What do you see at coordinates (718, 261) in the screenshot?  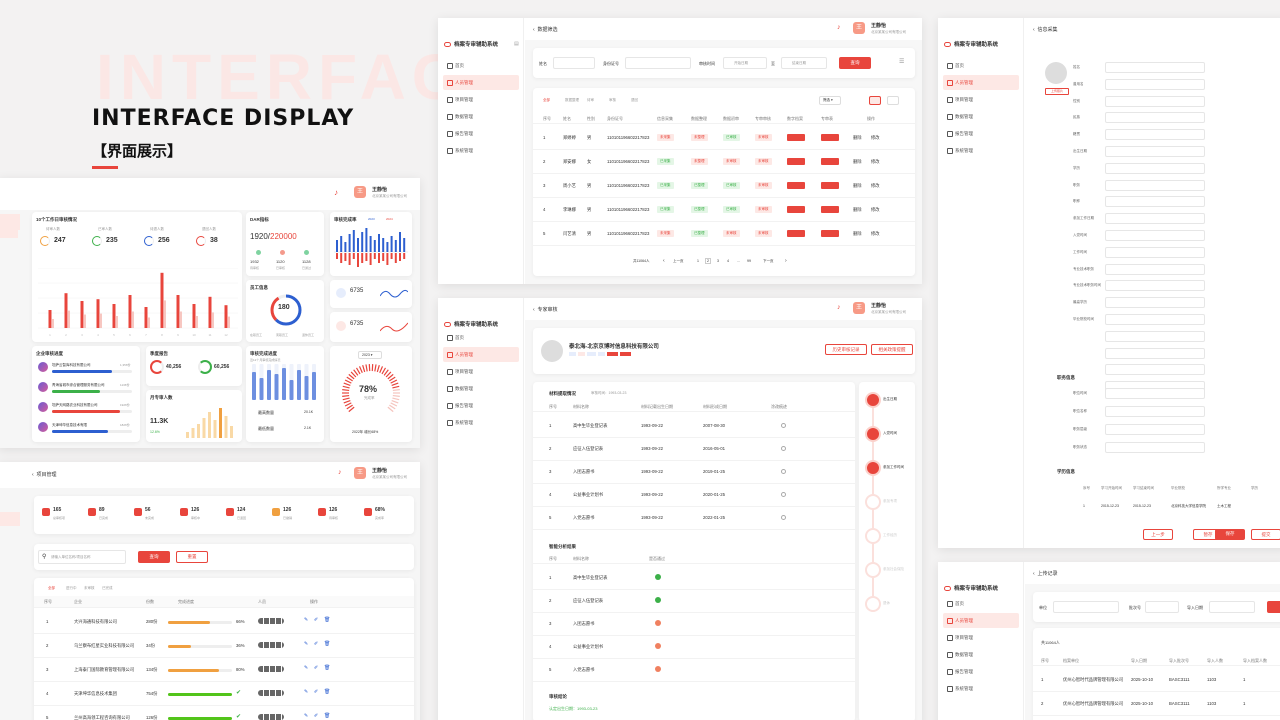 I see `page-3: 3` at bounding box center [718, 261].